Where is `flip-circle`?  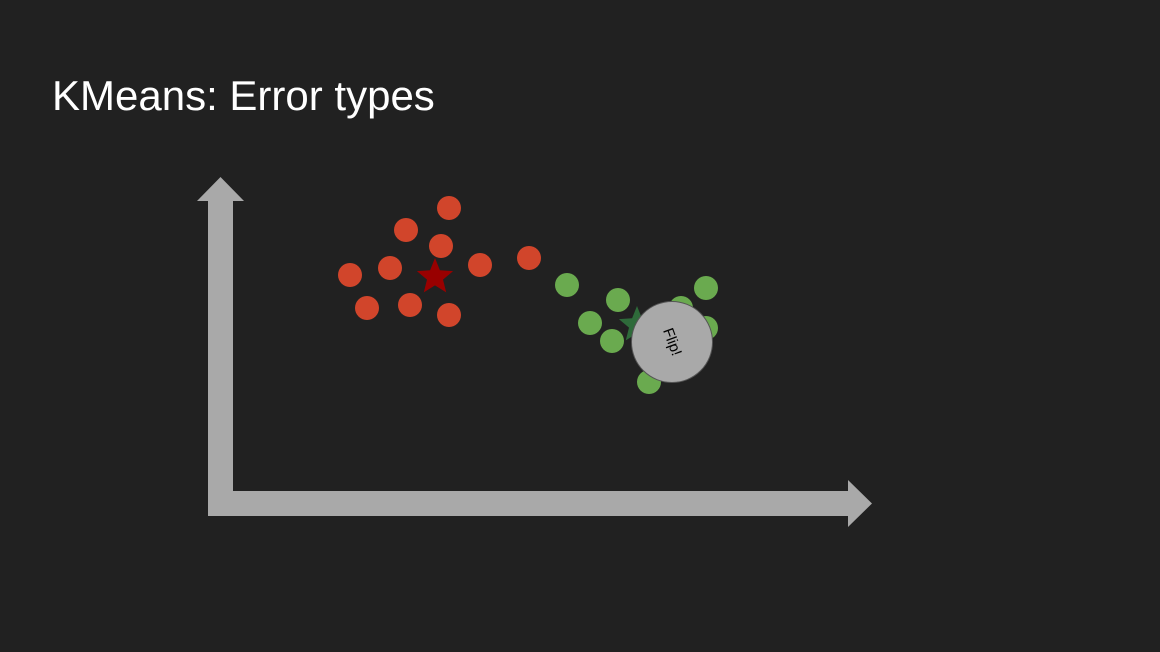 flip-circle is located at coordinates (672, 342).